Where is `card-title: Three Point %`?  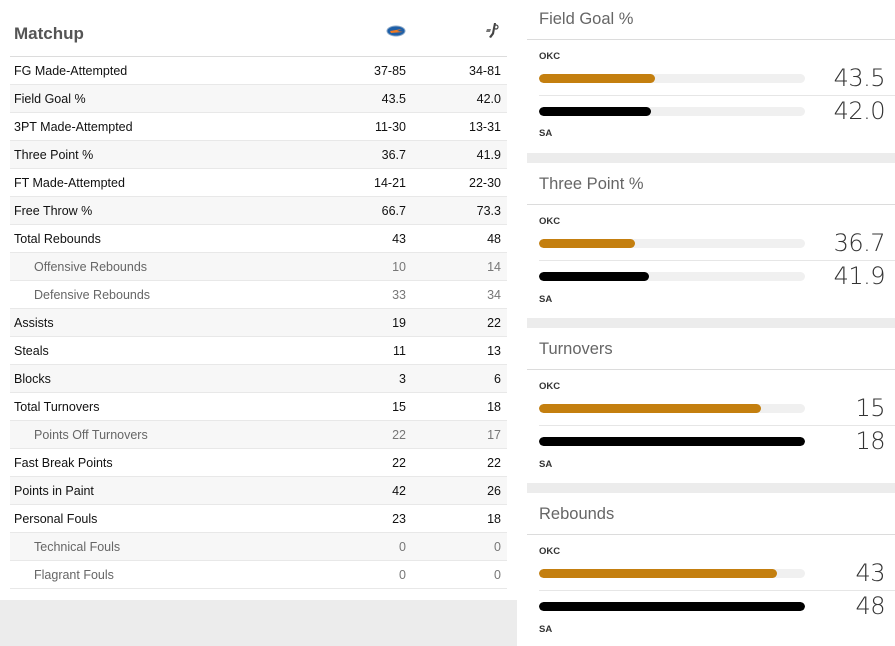 card-title: Three Point % is located at coordinates (591, 184).